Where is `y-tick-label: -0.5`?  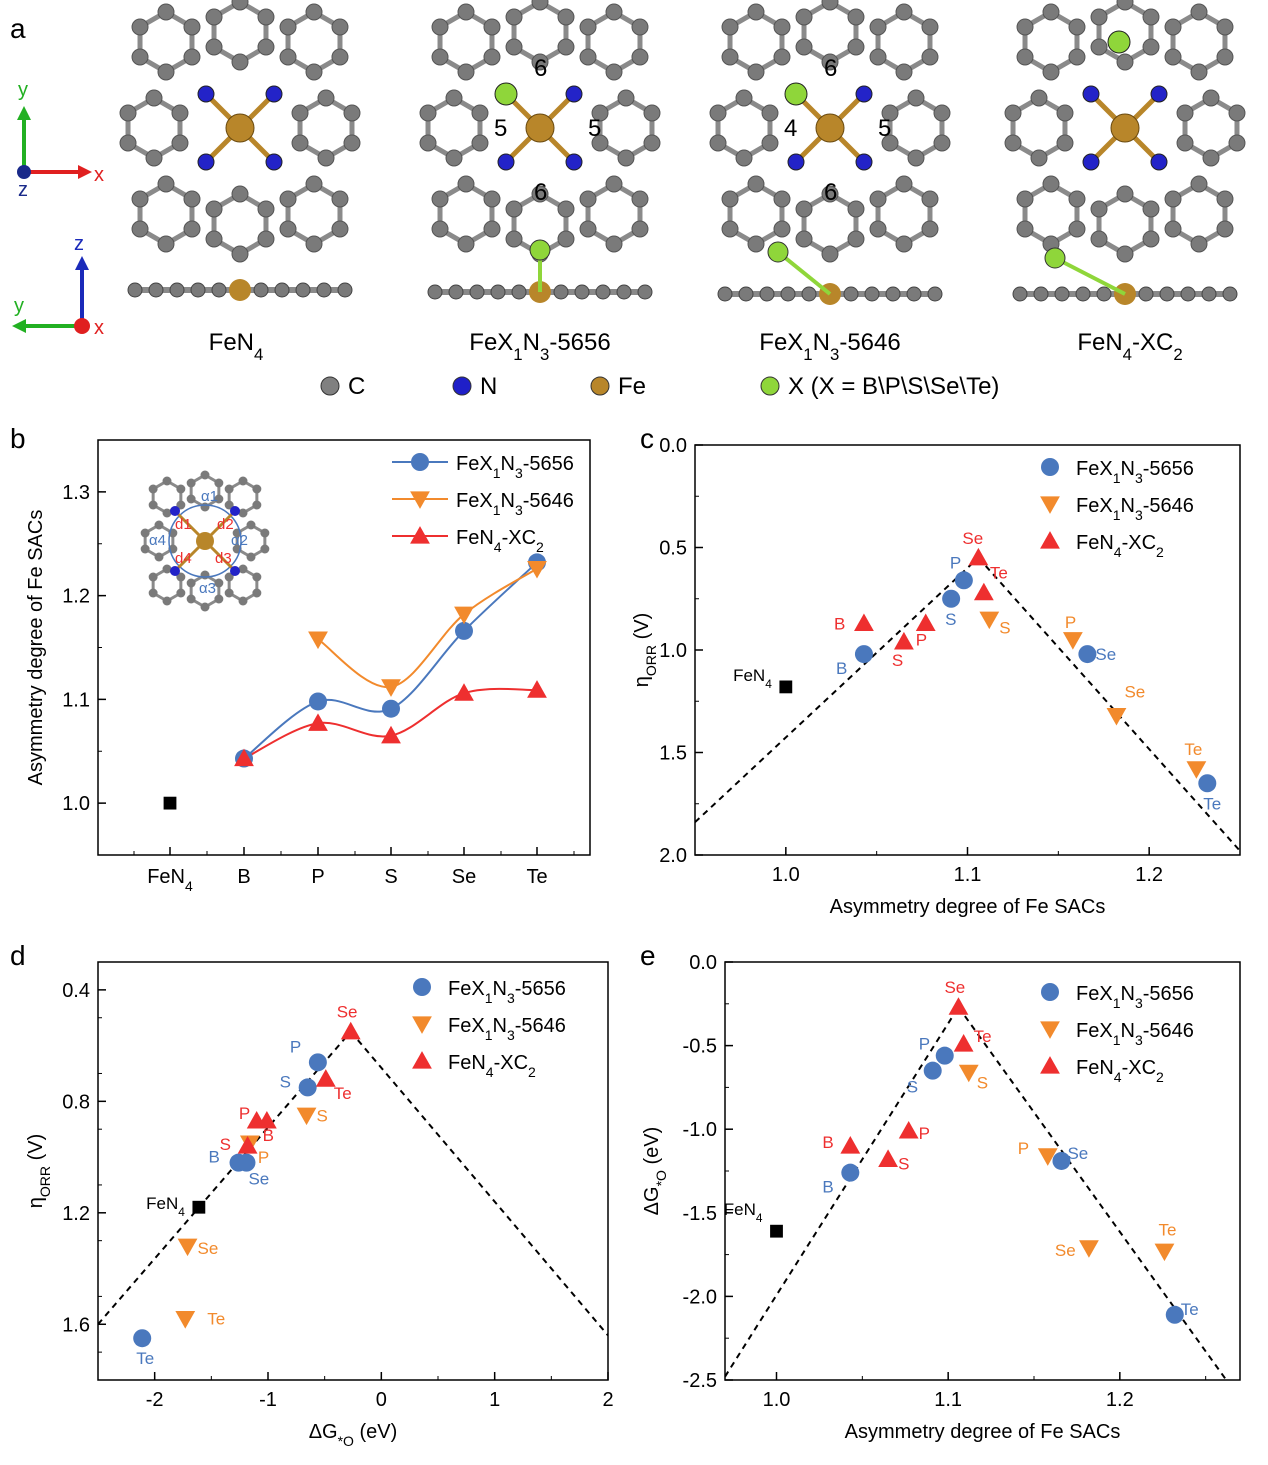 y-tick-label: -0.5 is located at coordinates (700, 1047).